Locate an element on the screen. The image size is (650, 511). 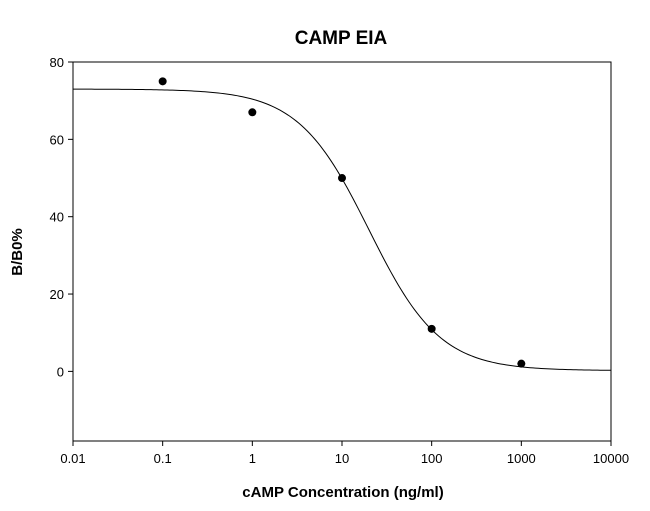
x-axis: 0.01 0.1 1 10 100 1000 10000 is located at coordinates (344, 453).